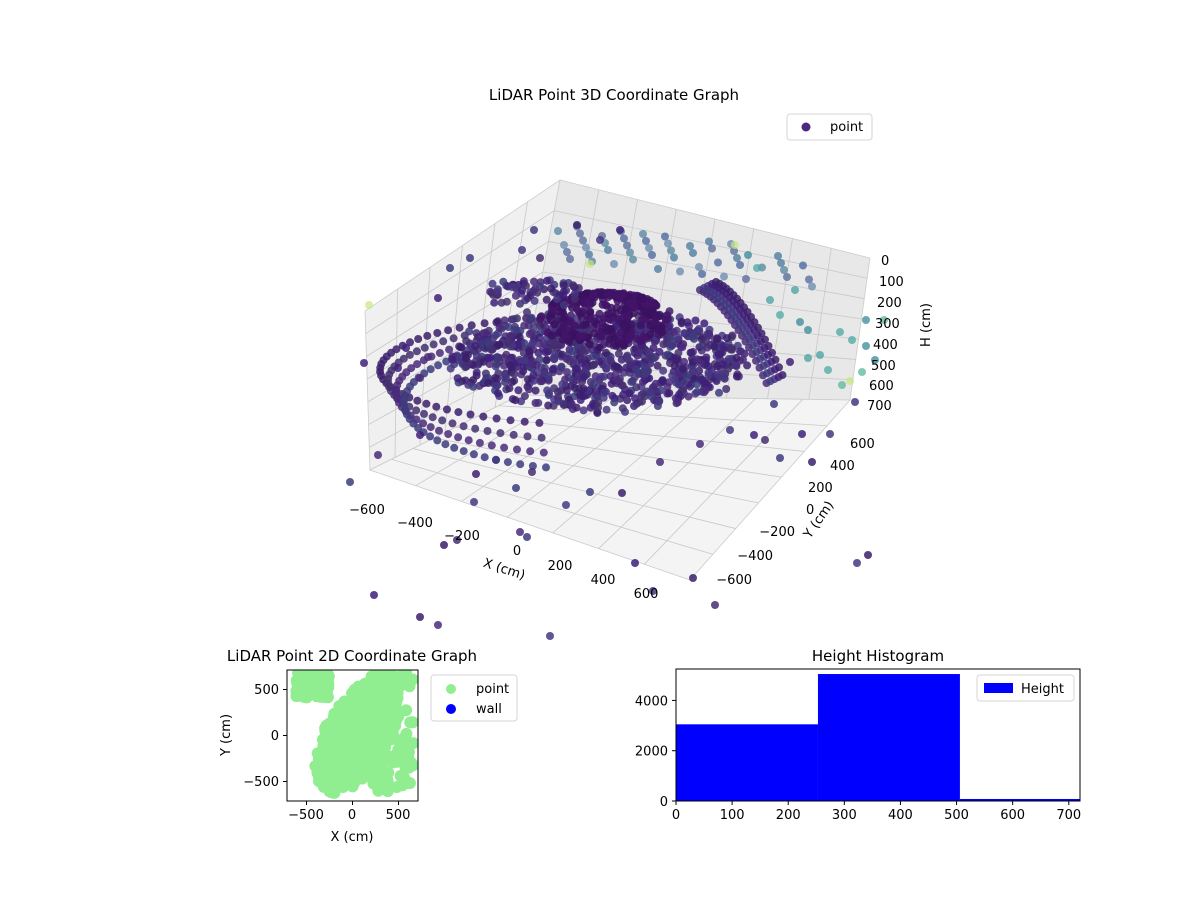  What do you see at coordinates (451, 709) in the screenshot?
I see `chart-2d-legend-marker-wall` at bounding box center [451, 709].